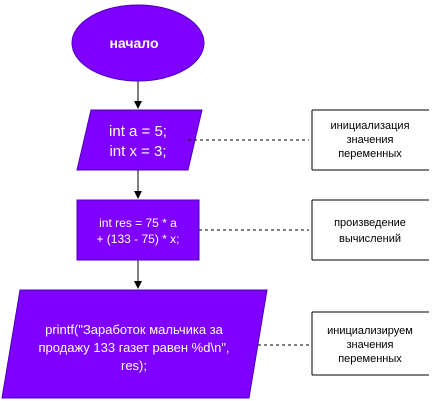 The image size is (432, 401). I want to click on print-line-3: res);, so click(134, 365).